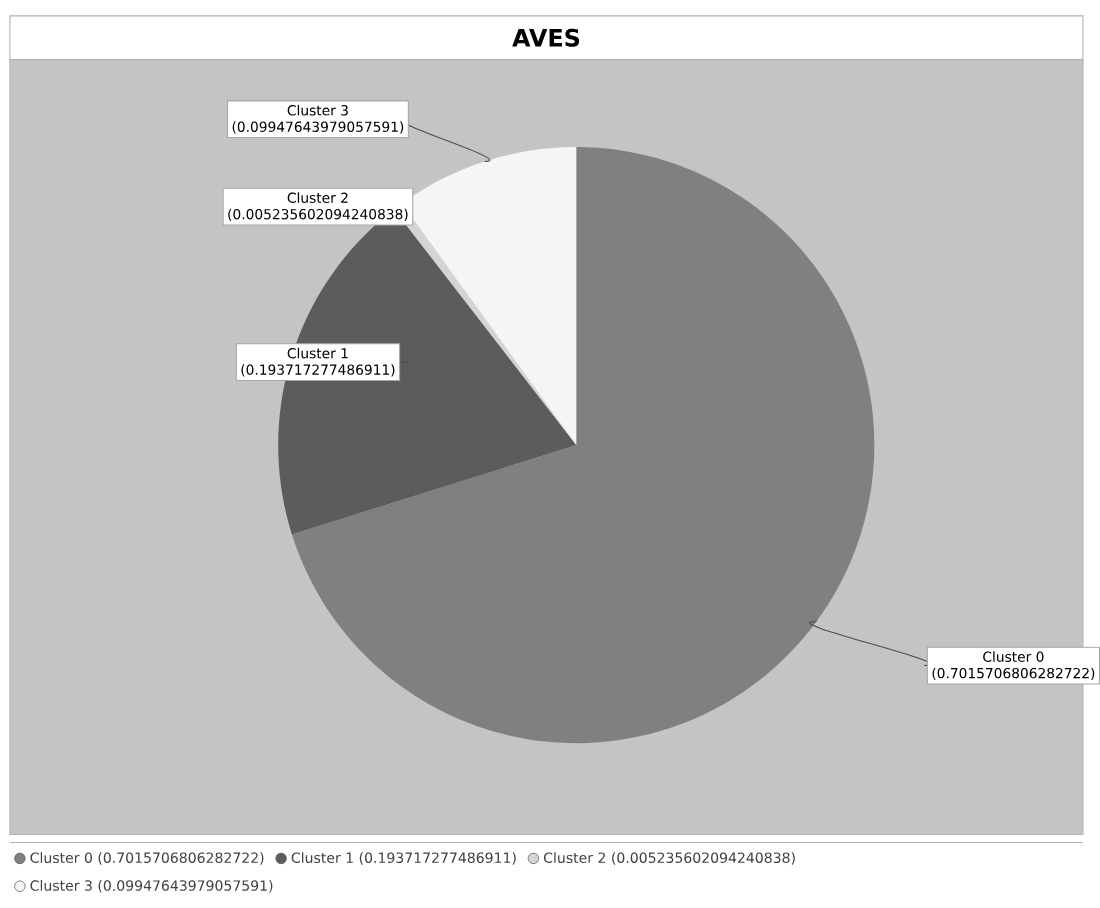 The width and height of the screenshot is (1100, 908). I want to click on chart-title: AVES, so click(546, 37).